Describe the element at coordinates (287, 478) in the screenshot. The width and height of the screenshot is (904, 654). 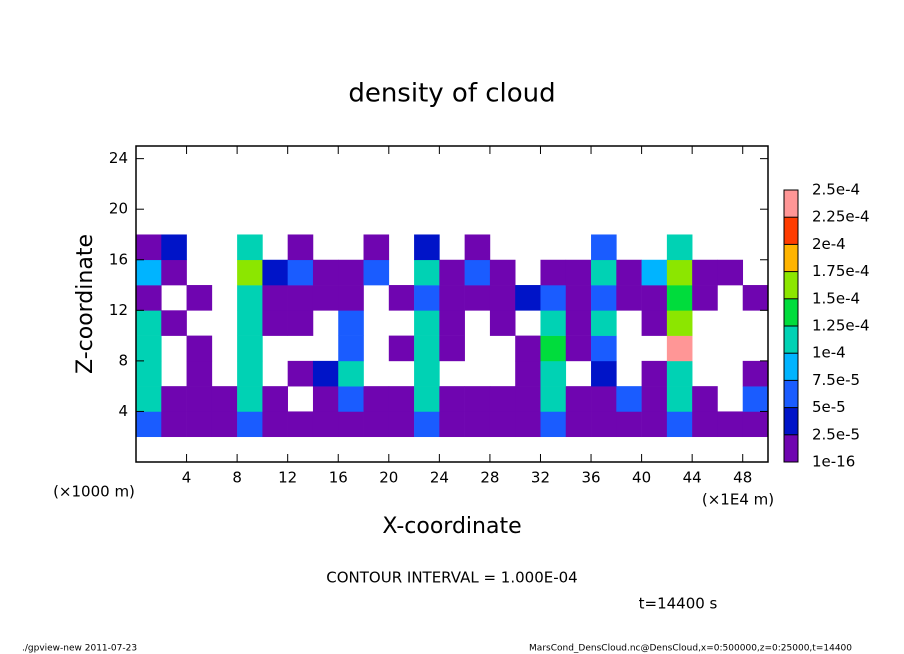
I see `x-tick-label: 12` at that location.